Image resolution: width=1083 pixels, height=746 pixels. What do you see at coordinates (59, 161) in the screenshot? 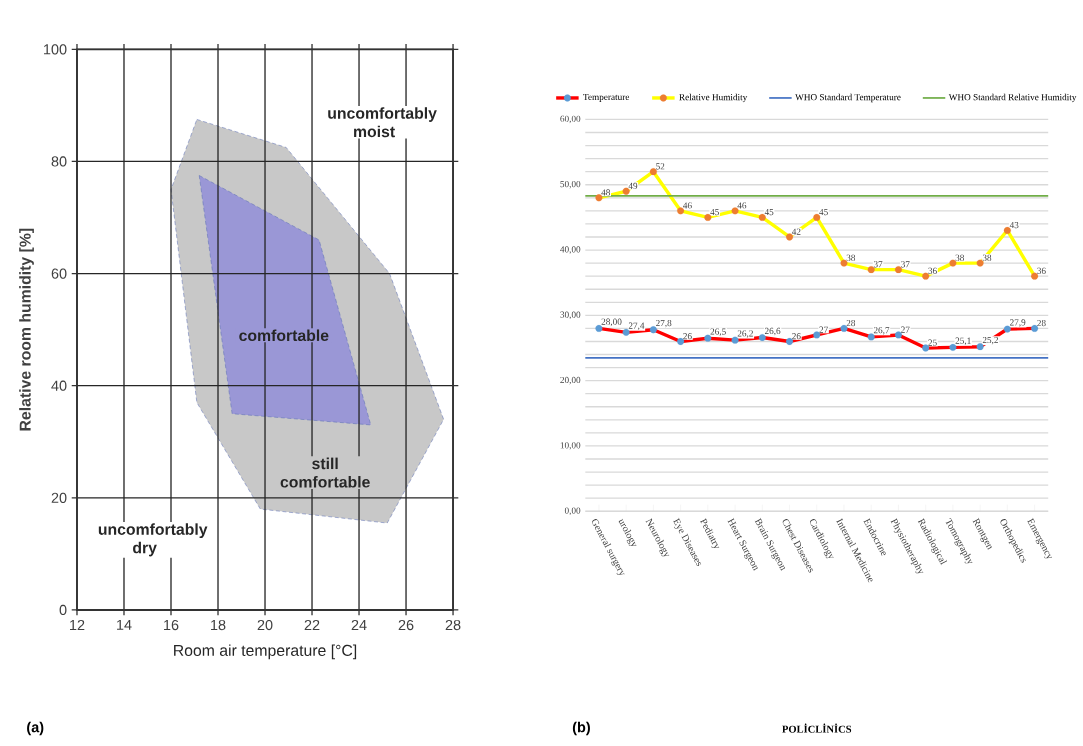
I see `y-tick-label: 80` at bounding box center [59, 161].